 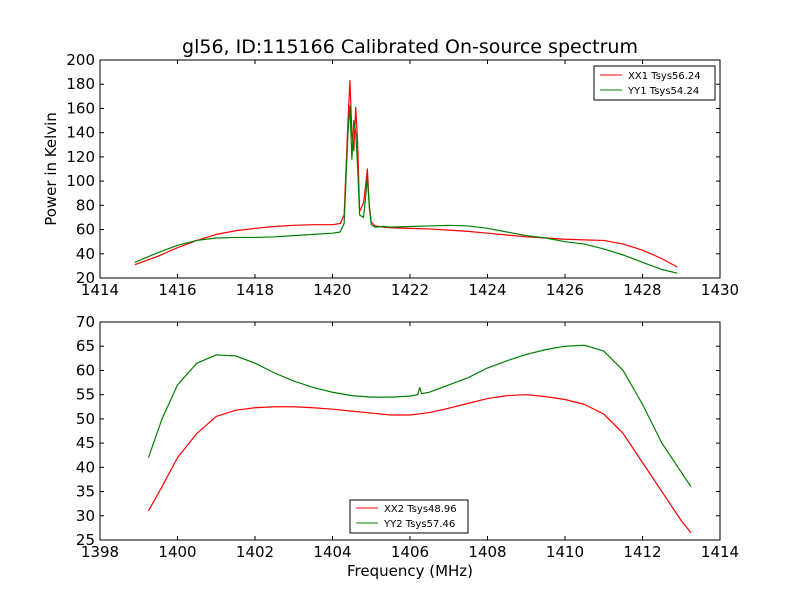 I want to click on bottom-x-tick-label: 1402, so click(x=255, y=552).